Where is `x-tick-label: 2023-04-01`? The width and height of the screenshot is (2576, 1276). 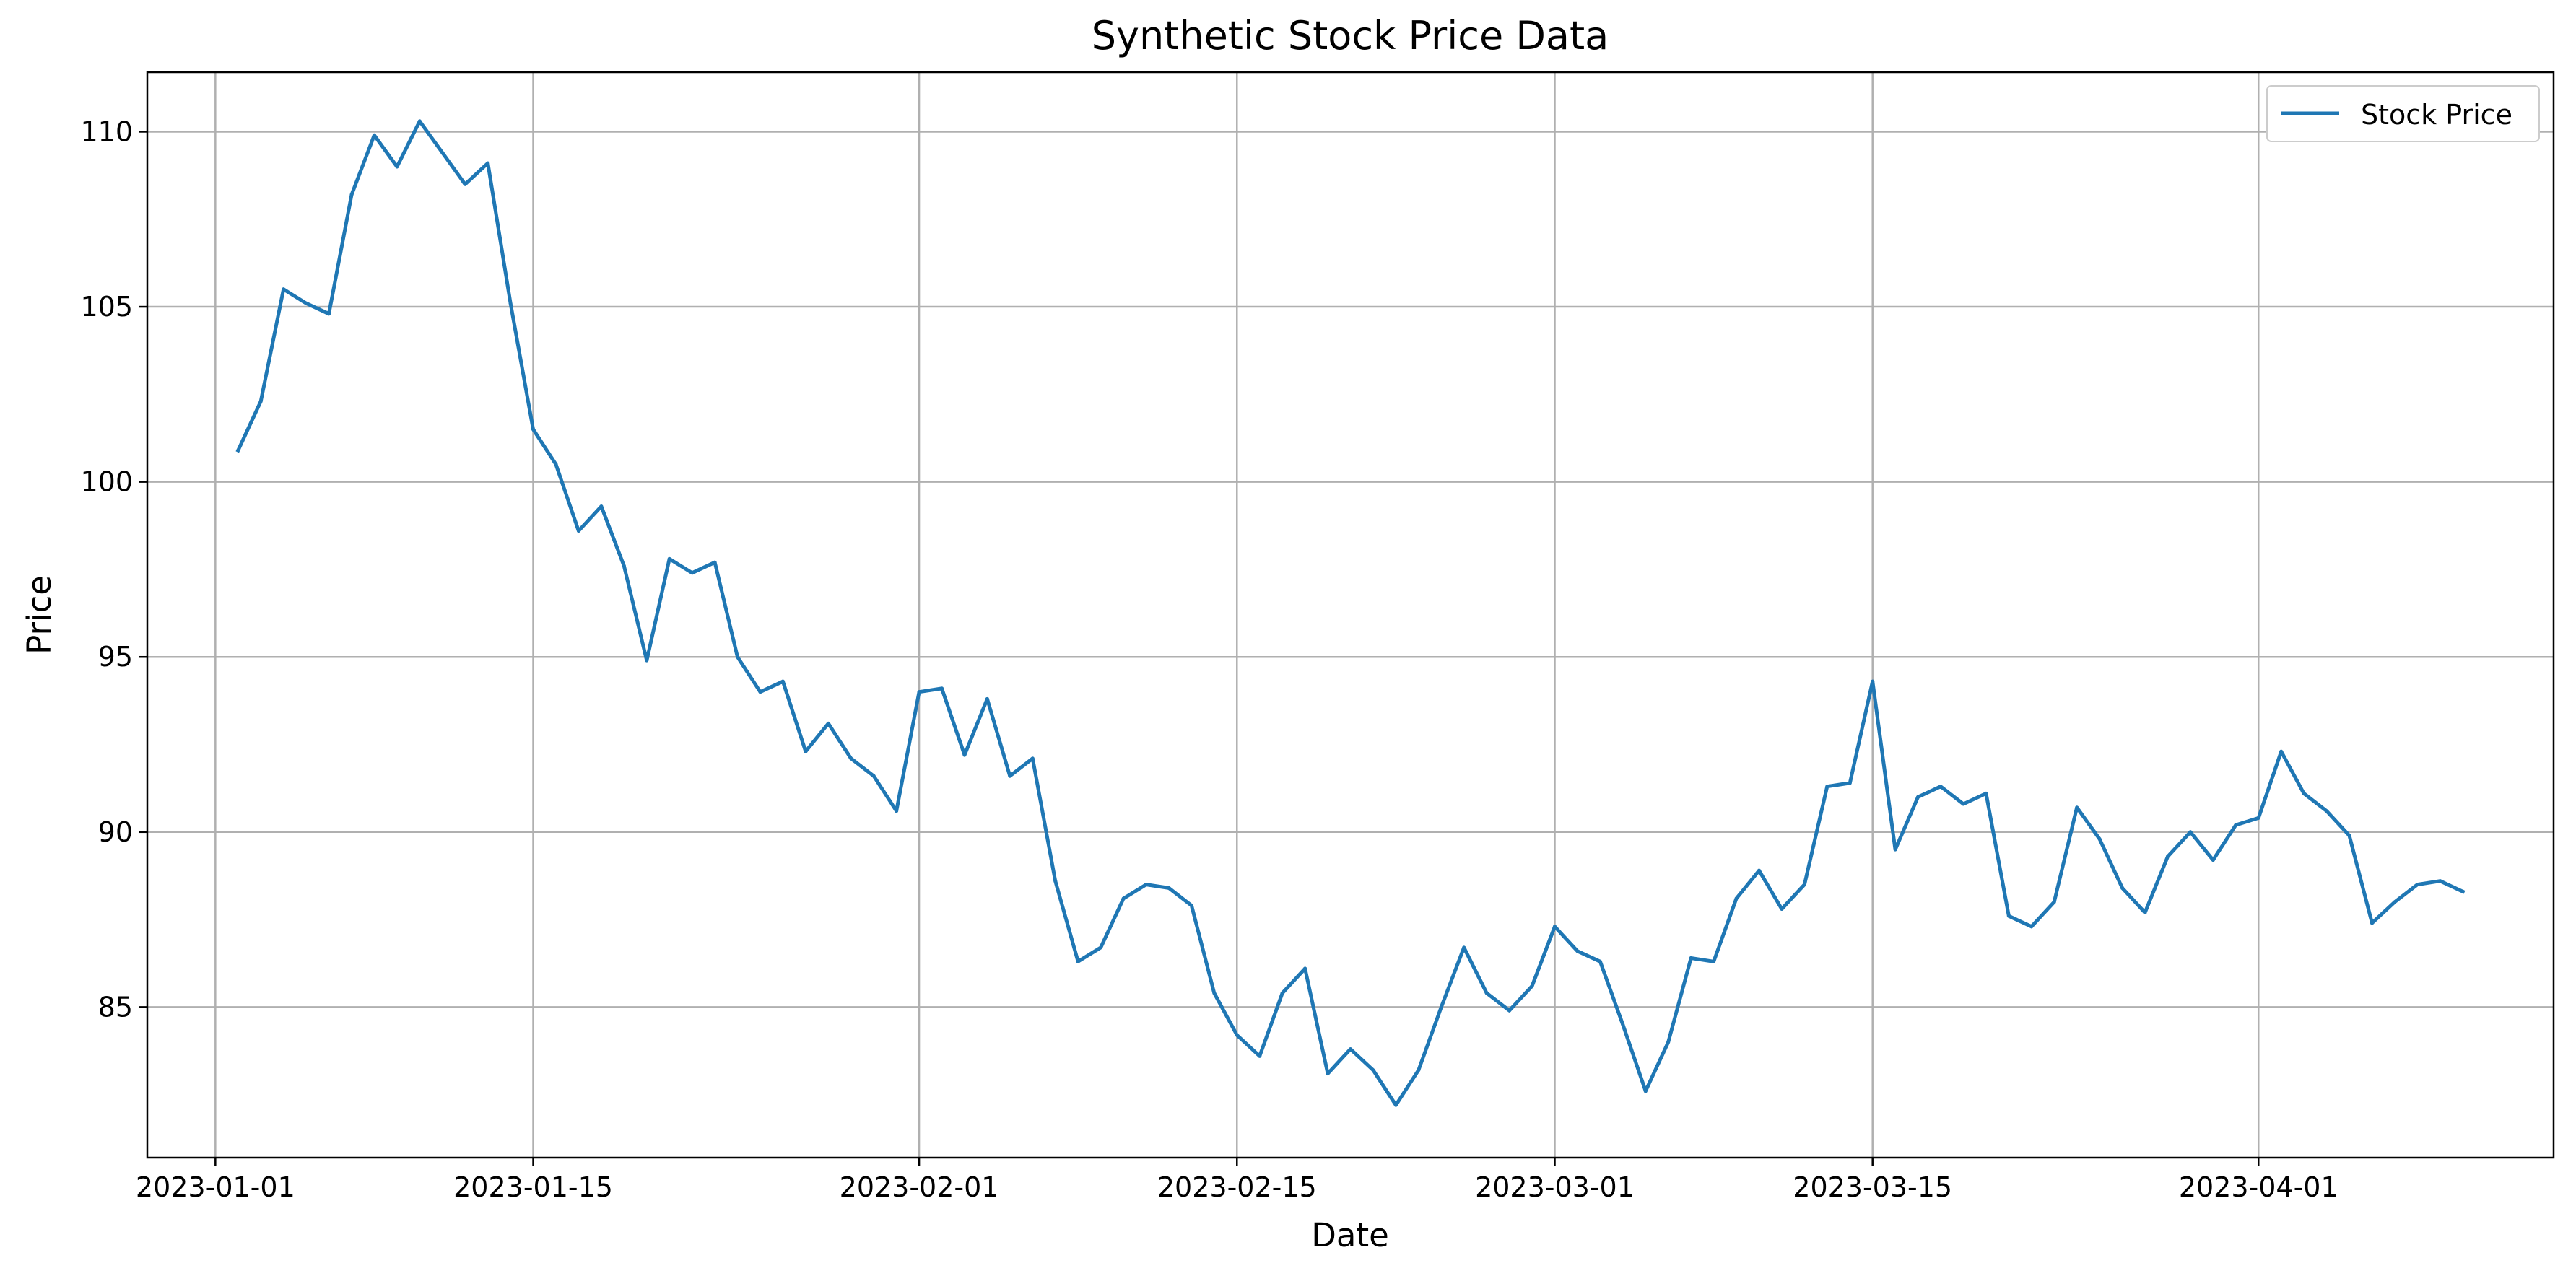
x-tick-label: 2023-04-01 is located at coordinates (2258, 1187).